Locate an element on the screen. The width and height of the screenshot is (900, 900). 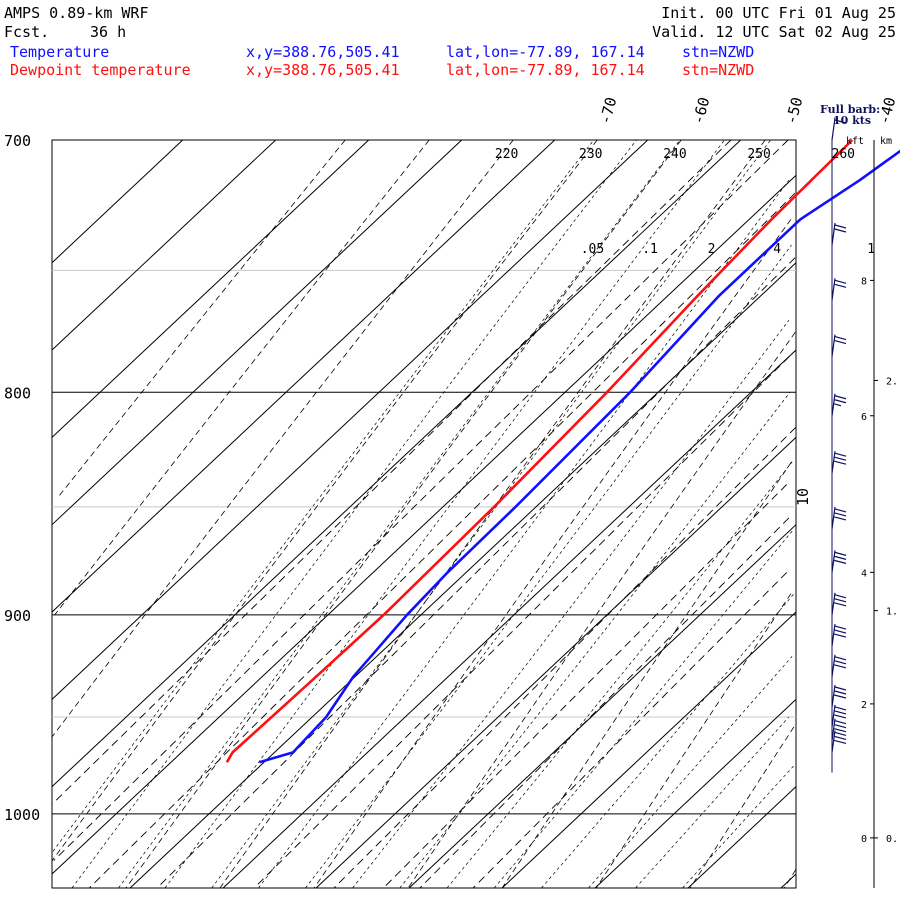
isotherm-label: -70 is located at coordinates (608, 110).